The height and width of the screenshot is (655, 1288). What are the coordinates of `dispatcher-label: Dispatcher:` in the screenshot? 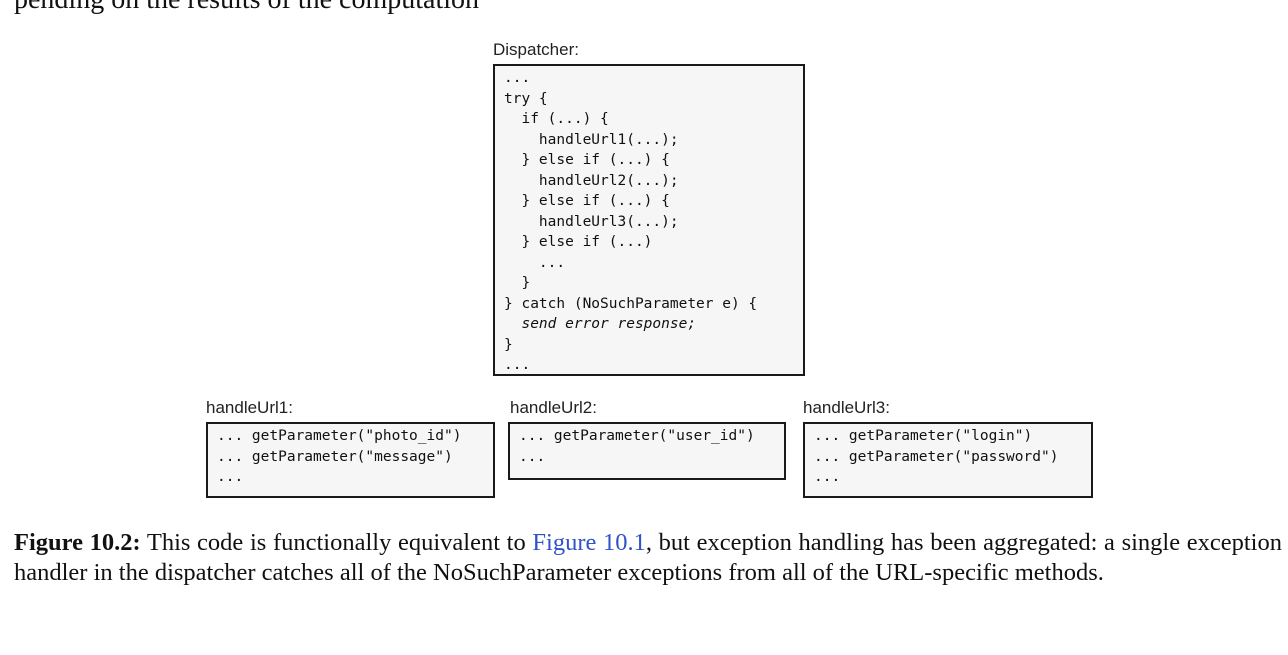 It's located at (536, 49).